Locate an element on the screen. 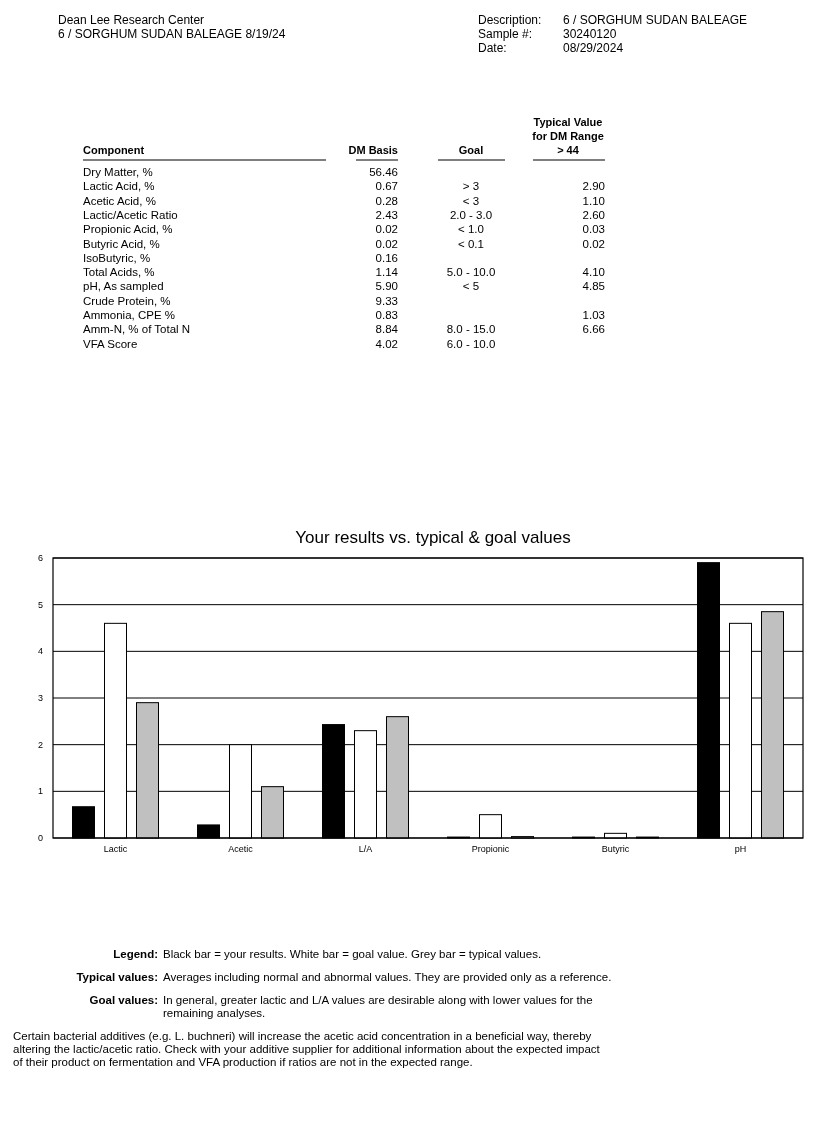 Image resolution: width=820 pixels, height=1133 pixels. text: < 5 is located at coordinates (471, 286).